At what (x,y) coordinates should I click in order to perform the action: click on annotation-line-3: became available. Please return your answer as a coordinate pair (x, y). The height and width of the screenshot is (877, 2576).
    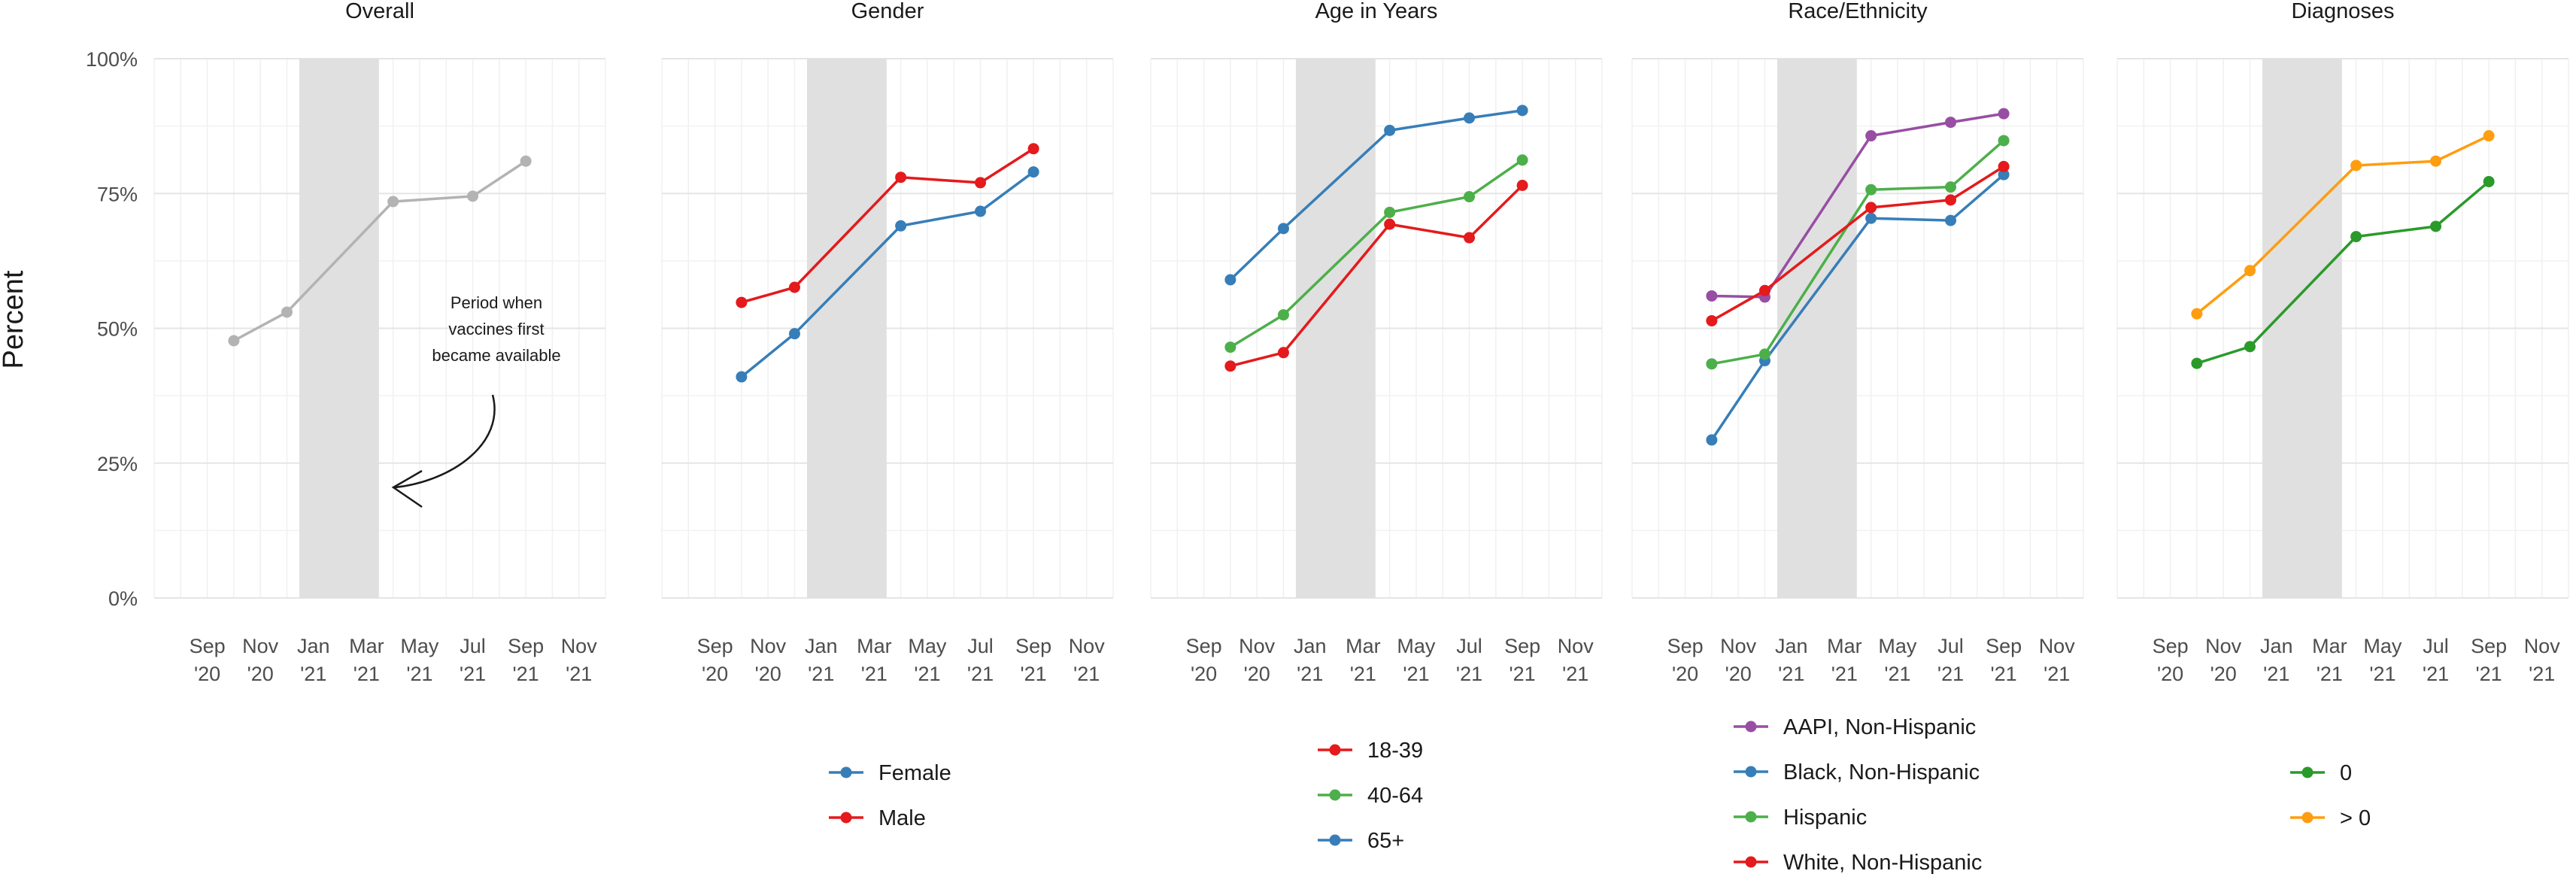
    Looking at the image, I should click on (496, 355).